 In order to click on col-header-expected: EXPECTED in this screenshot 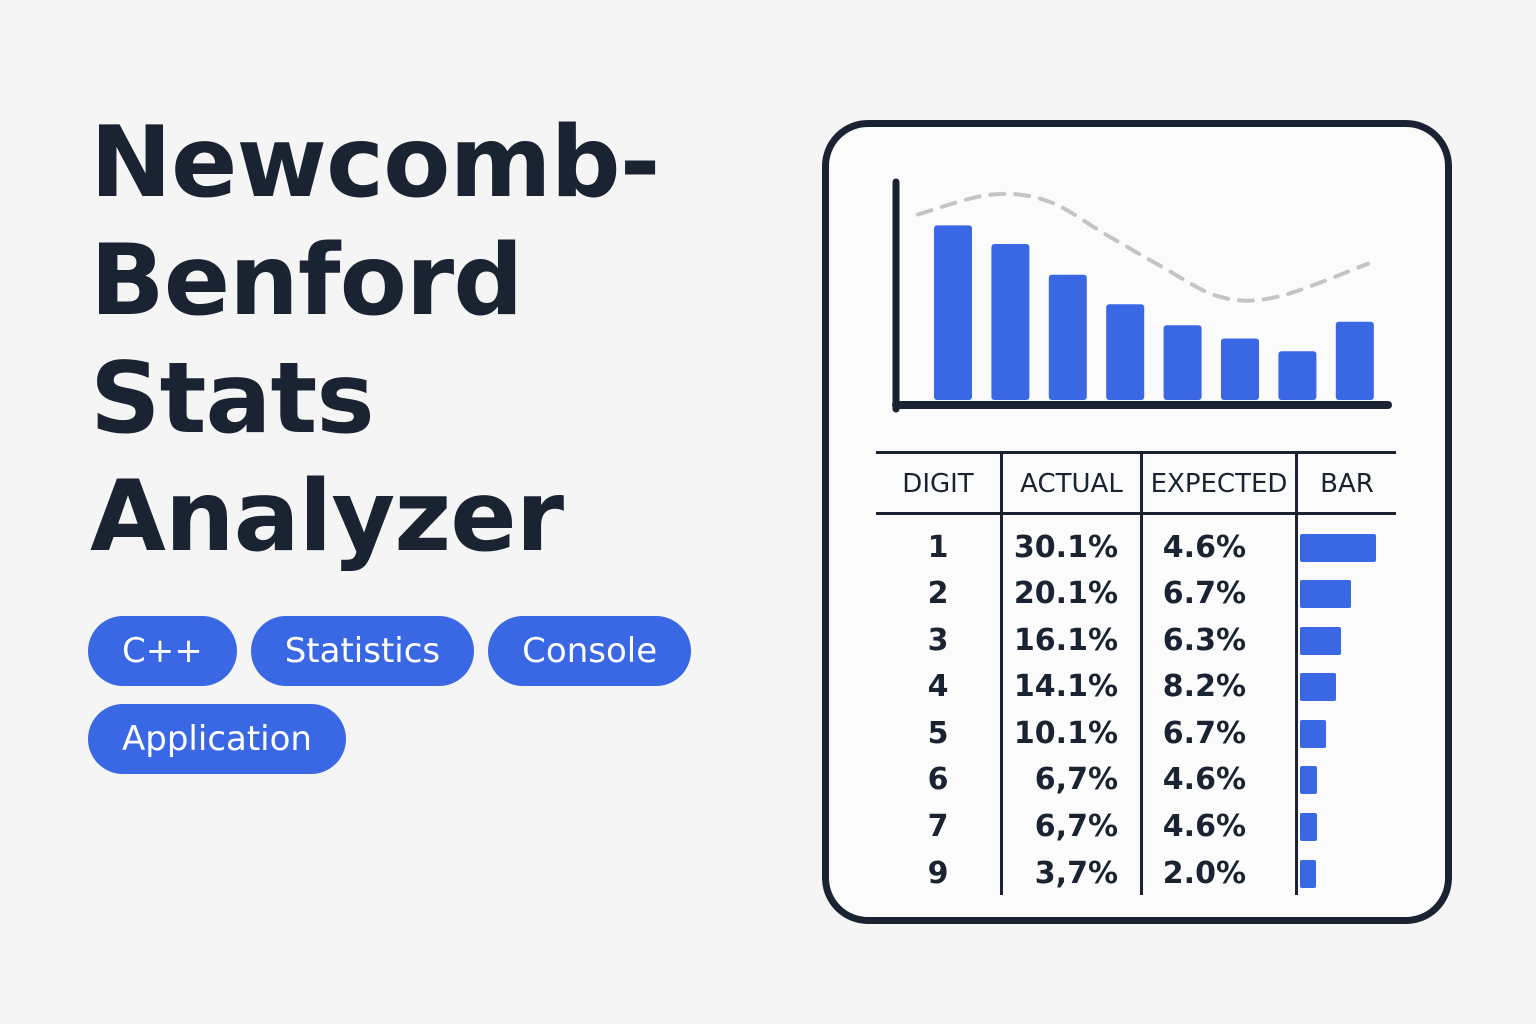, I will do `click(1219, 484)`.